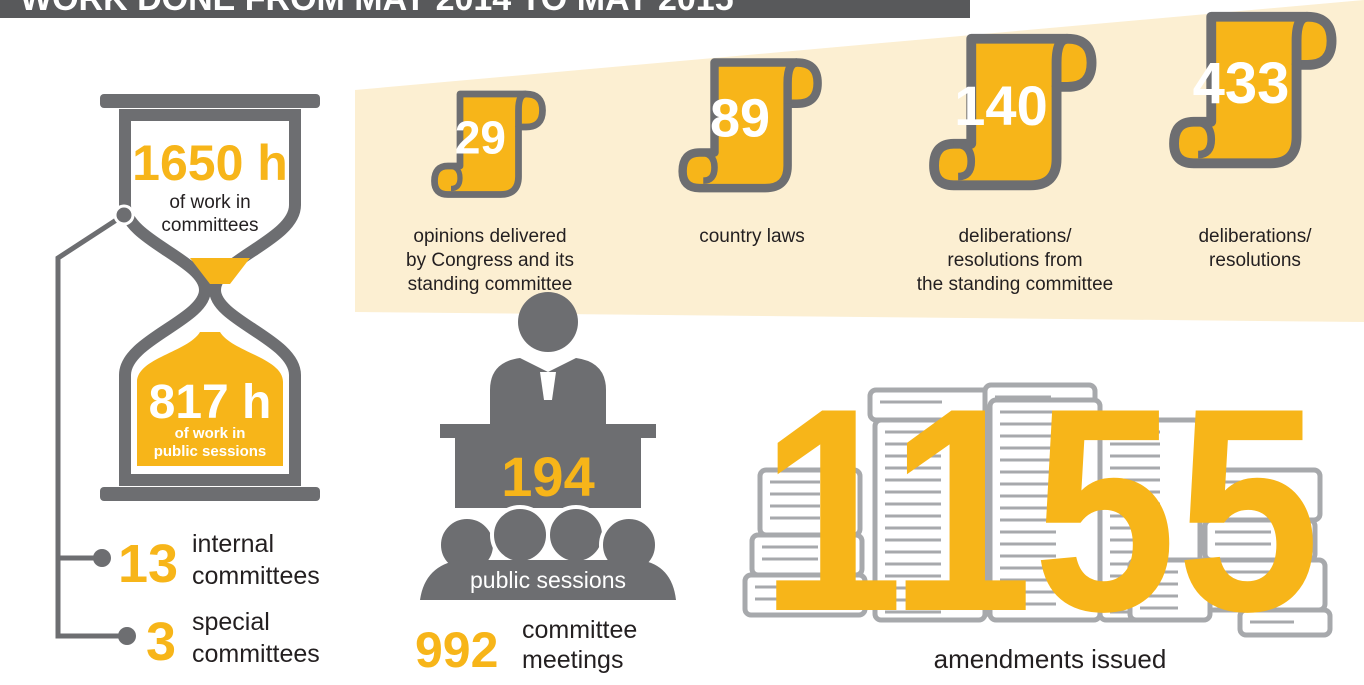 The height and width of the screenshot is (685, 1364). I want to click on meetings-label: committee, so click(579, 630).